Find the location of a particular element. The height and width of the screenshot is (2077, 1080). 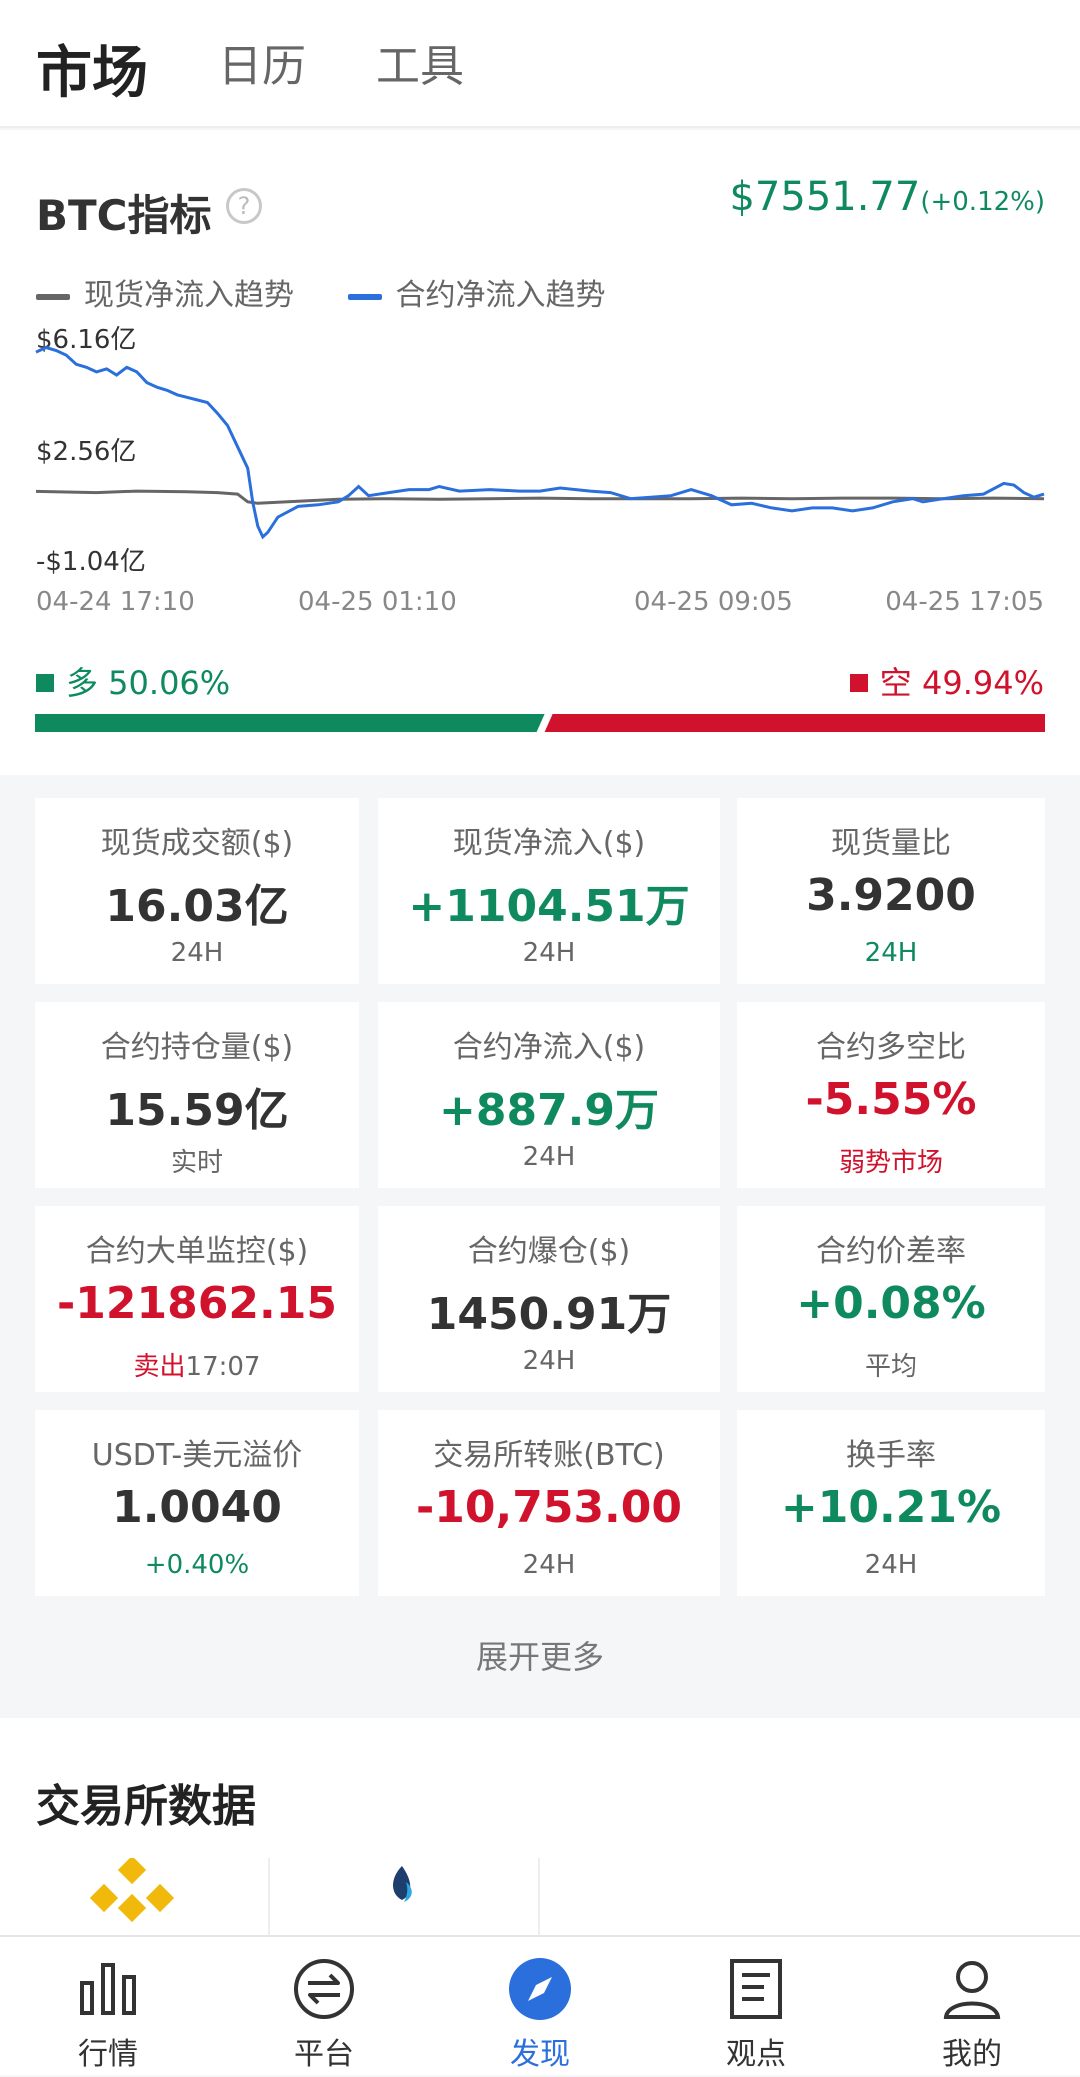

tab-market: 市场 is located at coordinates (92, 73).